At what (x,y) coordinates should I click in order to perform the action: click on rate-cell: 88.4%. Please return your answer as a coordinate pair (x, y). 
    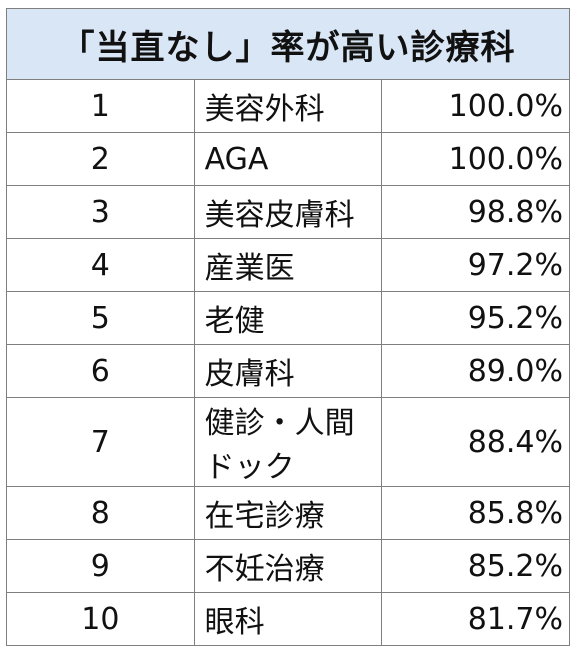
    Looking at the image, I should click on (475, 442).